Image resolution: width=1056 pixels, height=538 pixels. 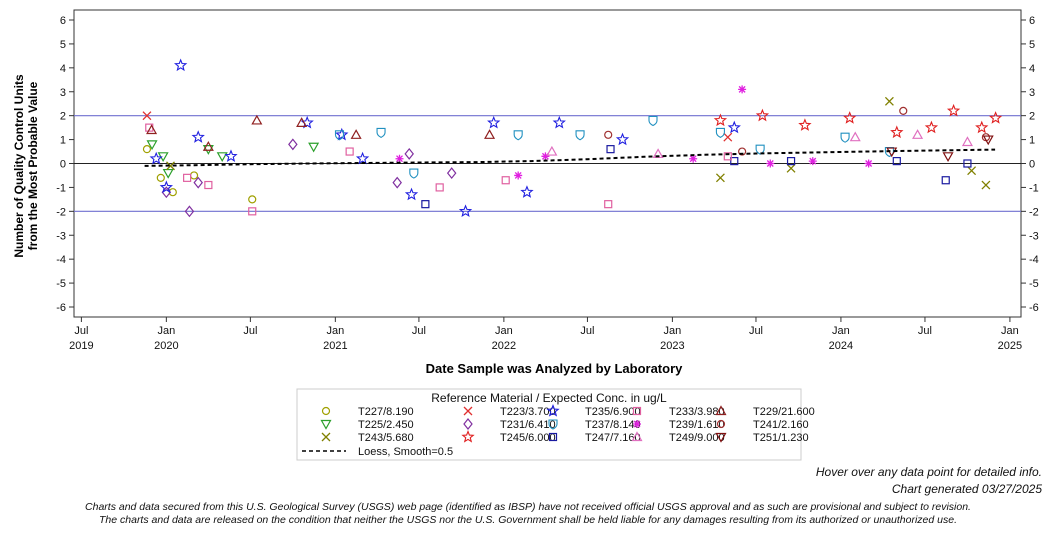 What do you see at coordinates (721, 437) in the screenshot?
I see `legend-marker-triangle-down` at bounding box center [721, 437].